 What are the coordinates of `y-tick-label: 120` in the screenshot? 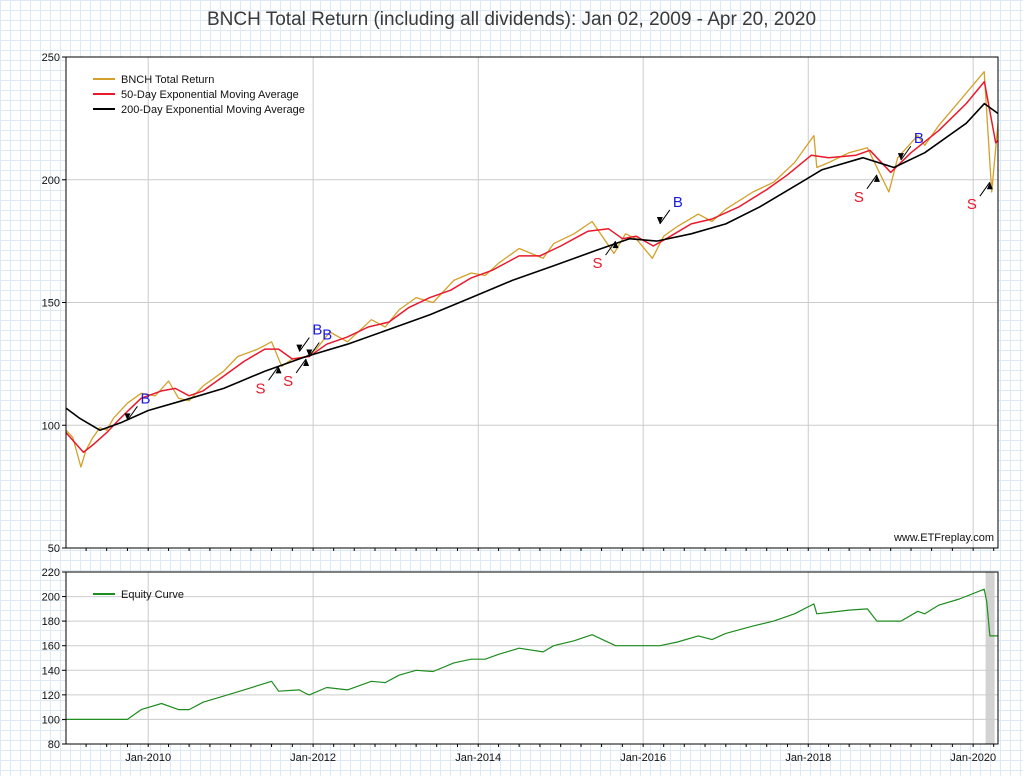 It's located at (51, 696).